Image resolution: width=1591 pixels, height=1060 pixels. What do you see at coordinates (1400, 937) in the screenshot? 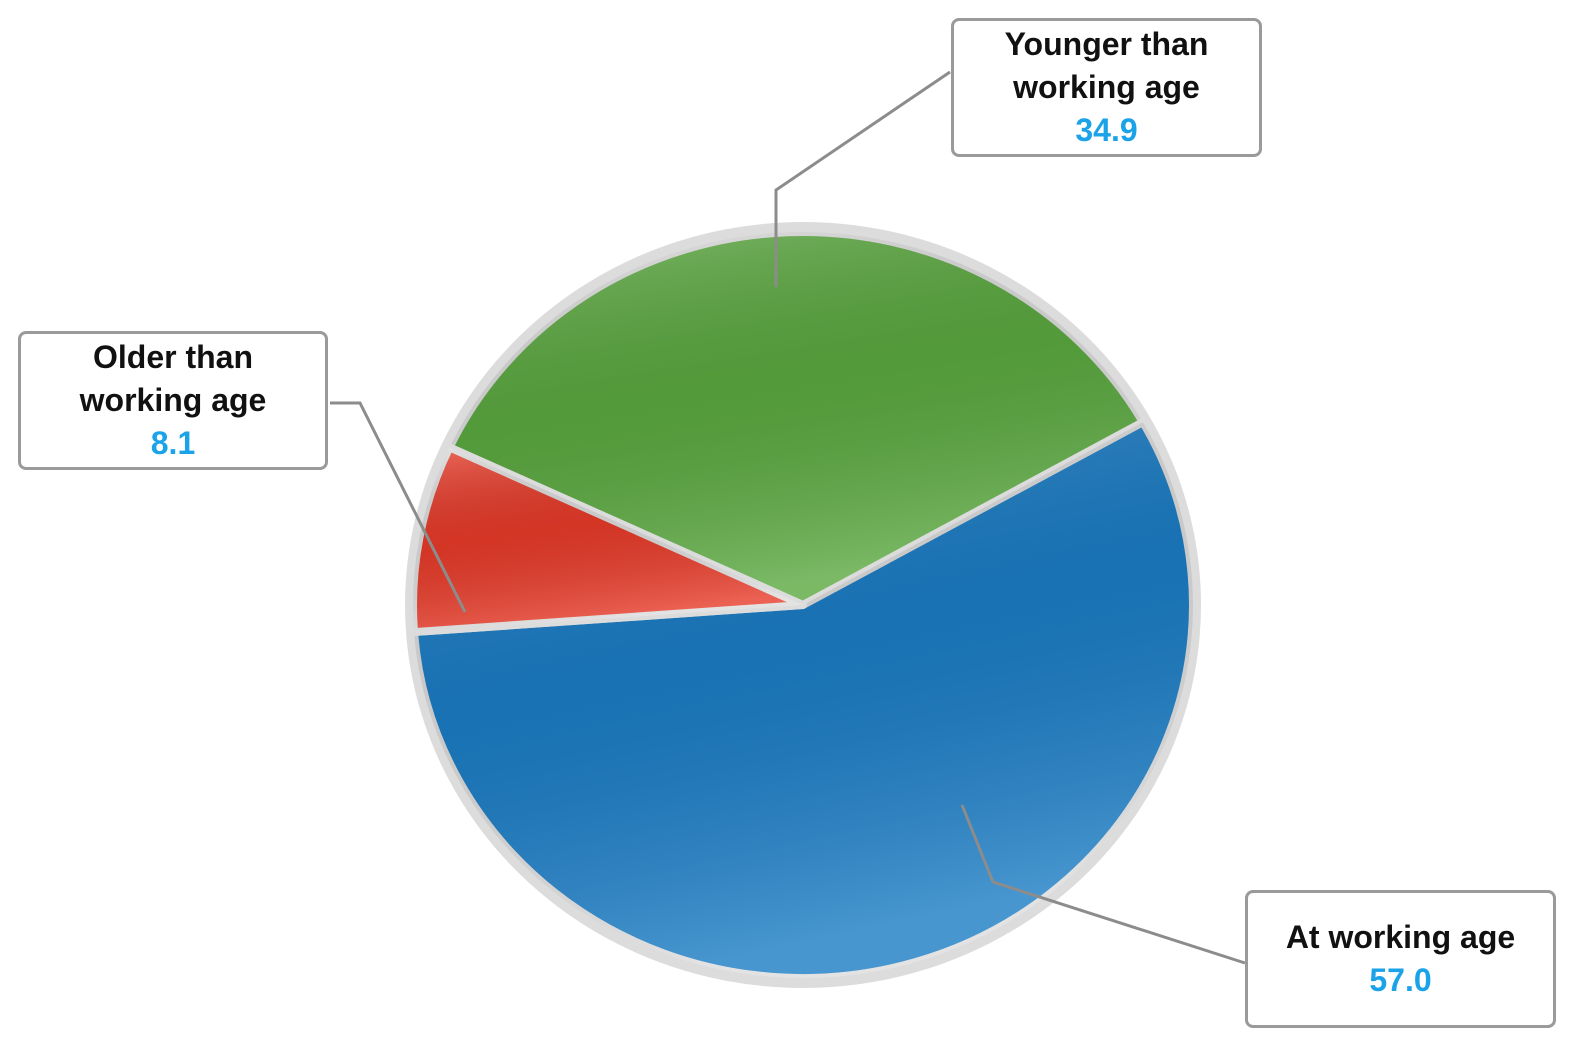
I see `category-label: At working age` at bounding box center [1400, 937].